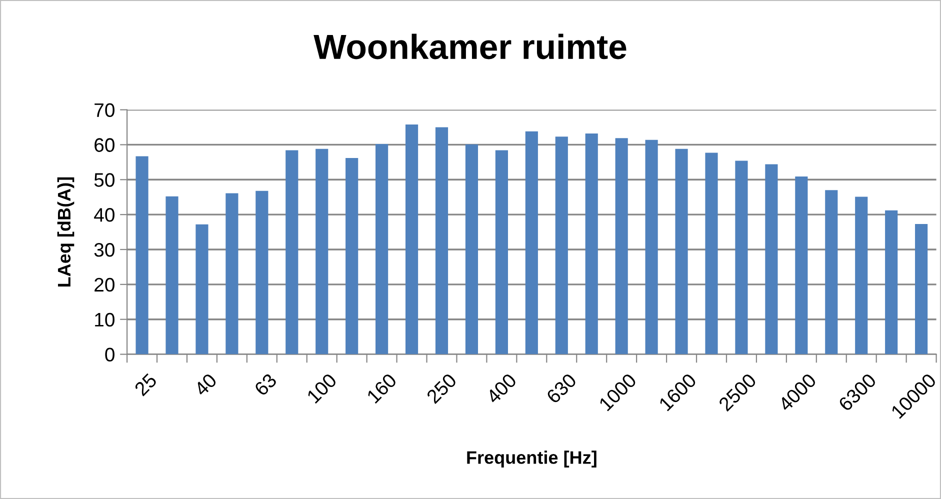  What do you see at coordinates (104, 319) in the screenshot?
I see `y-tick-label: 10` at bounding box center [104, 319].